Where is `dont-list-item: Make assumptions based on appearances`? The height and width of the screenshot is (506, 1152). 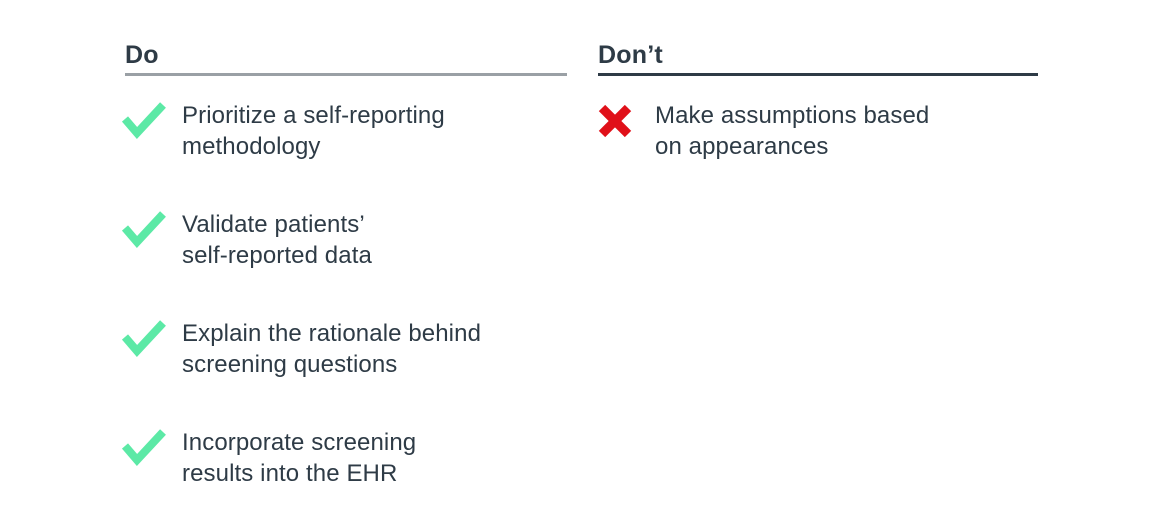 dont-list-item: Make assumptions based on appearances is located at coordinates (818, 131).